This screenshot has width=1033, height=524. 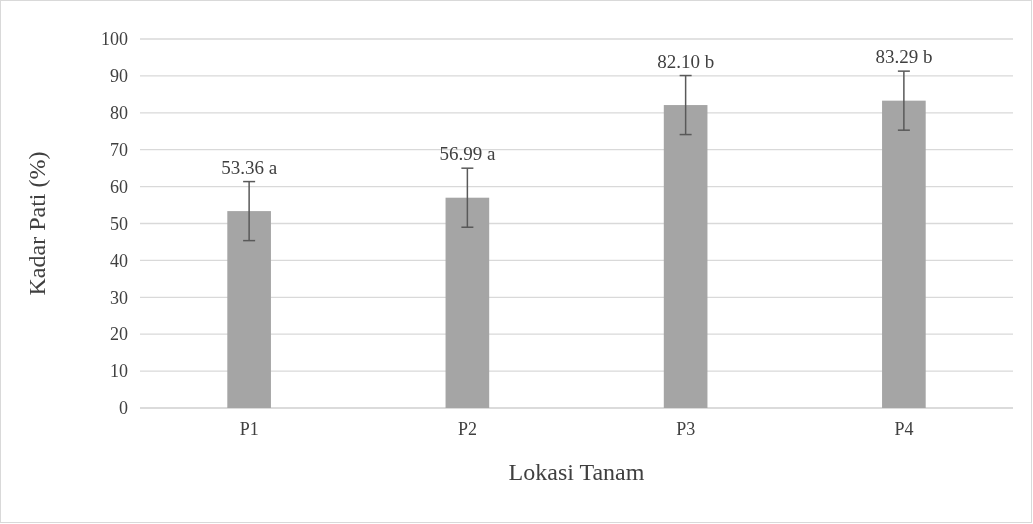 I want to click on x-tick-label: P4, so click(x=904, y=428).